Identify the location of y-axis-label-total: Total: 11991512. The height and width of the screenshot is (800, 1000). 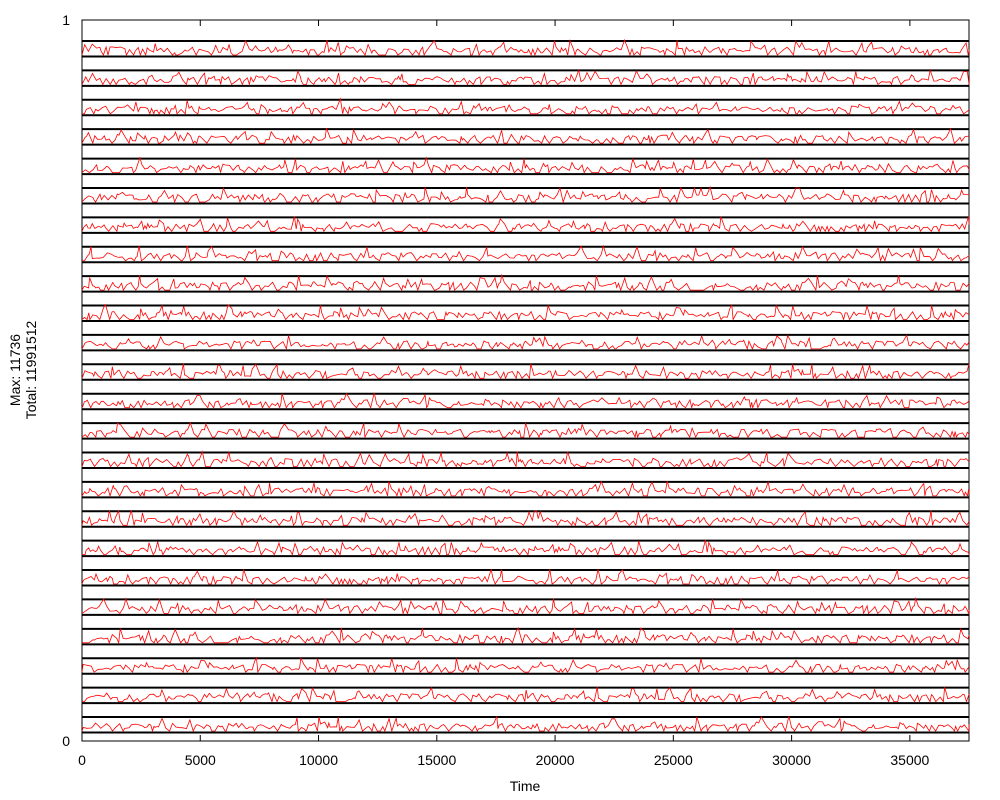
(31, 369).